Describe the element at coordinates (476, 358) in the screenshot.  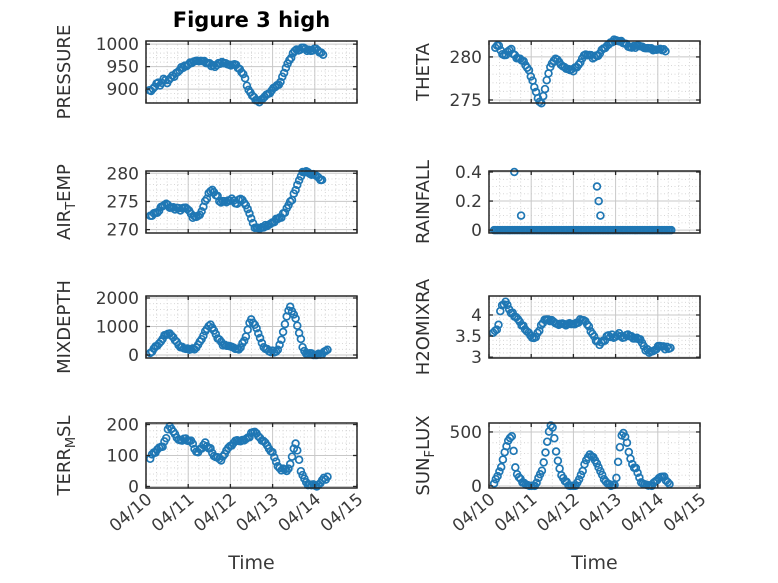
I see `y-tick-label: 3` at that location.